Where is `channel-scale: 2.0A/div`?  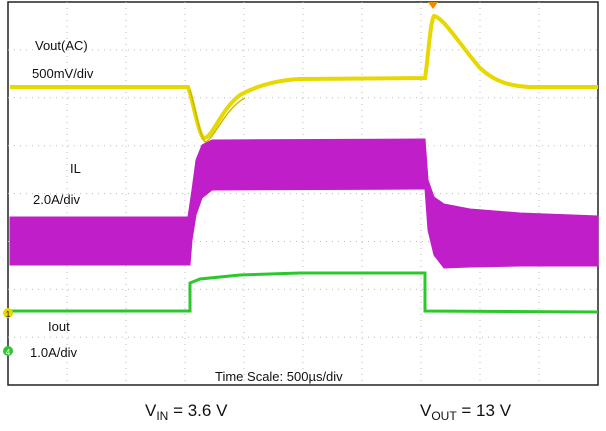
channel-scale: 2.0A/div is located at coordinates (56, 199).